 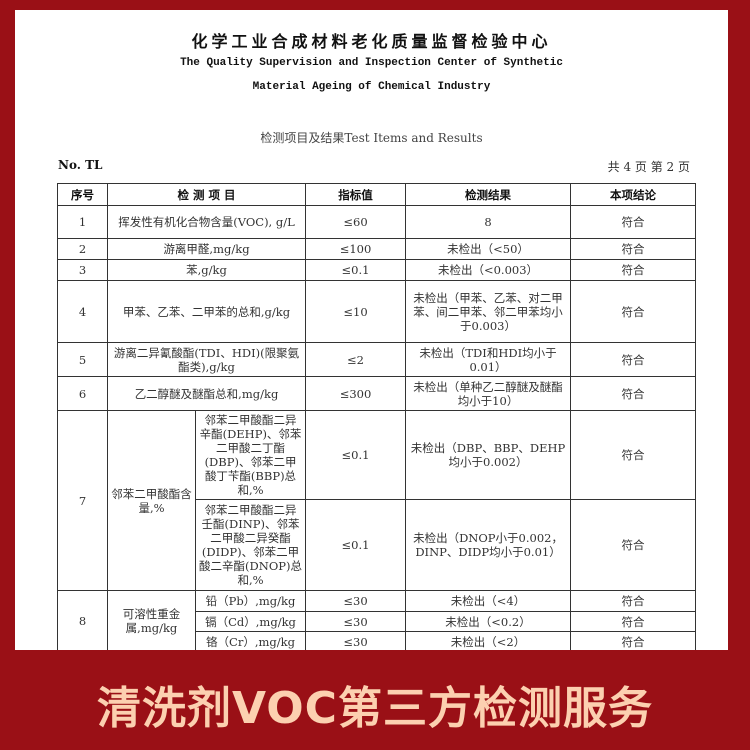 What do you see at coordinates (250, 621) in the screenshot?
I see `cell-item: 镉（Cd）,mg/kg` at bounding box center [250, 621].